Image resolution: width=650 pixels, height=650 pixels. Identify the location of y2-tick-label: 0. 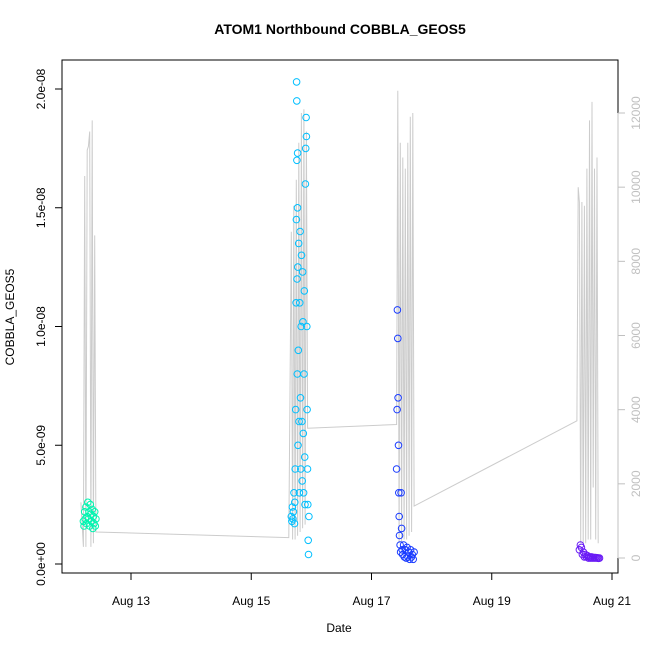
(636, 557).